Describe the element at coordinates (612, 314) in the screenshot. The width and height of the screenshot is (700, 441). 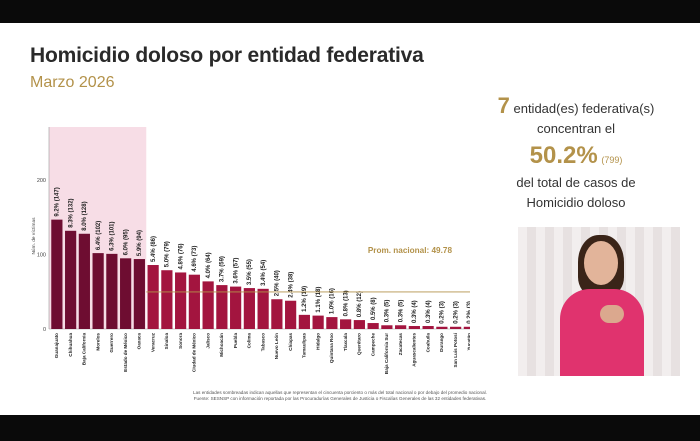
I see `interpreter-hand` at that location.